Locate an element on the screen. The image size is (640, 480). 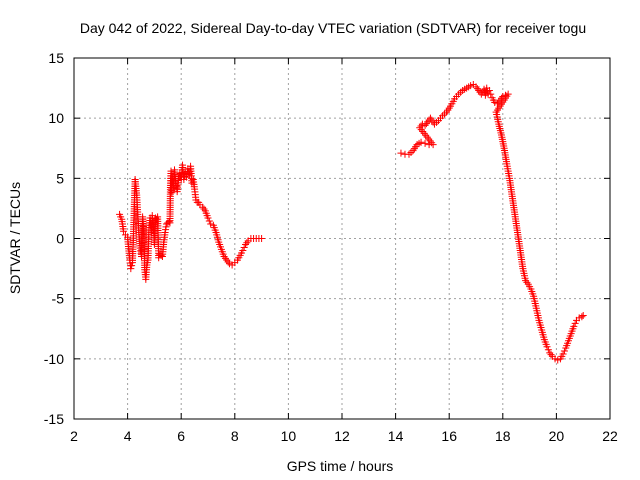
y-tick-label: -15 is located at coordinates (54, 419).